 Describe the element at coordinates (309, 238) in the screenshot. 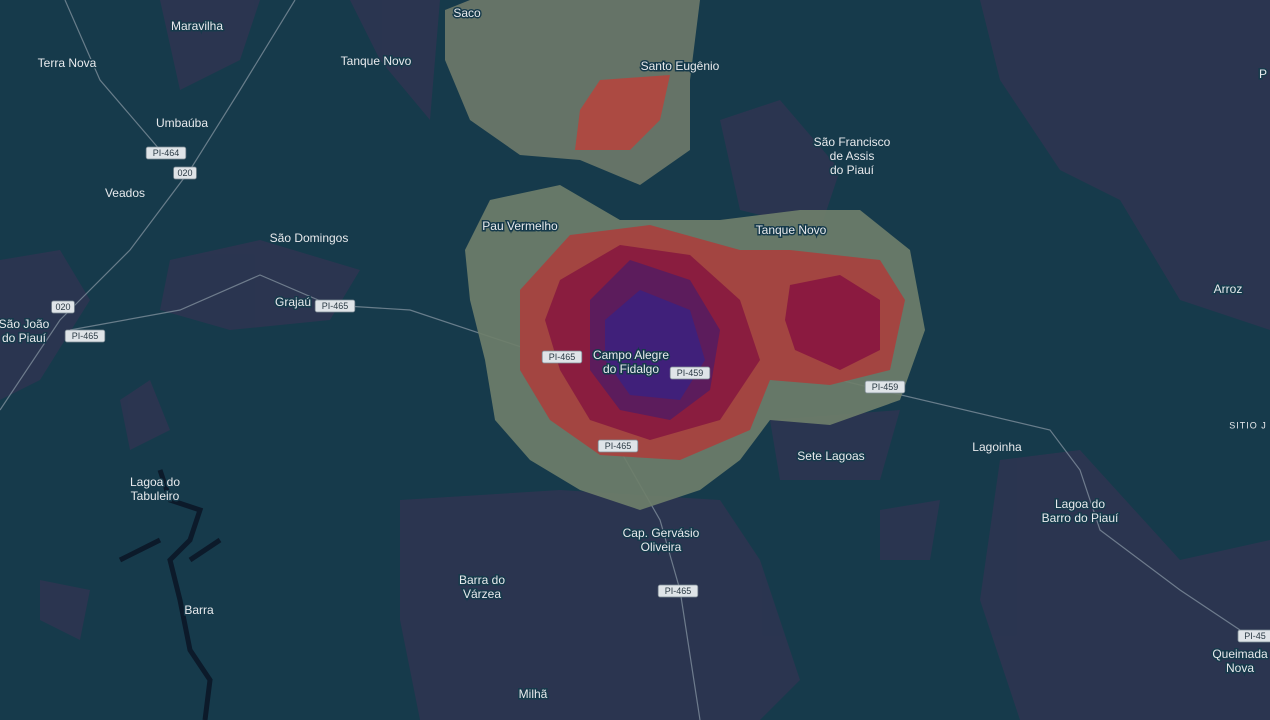

I see `place-label: São Domingos` at that location.